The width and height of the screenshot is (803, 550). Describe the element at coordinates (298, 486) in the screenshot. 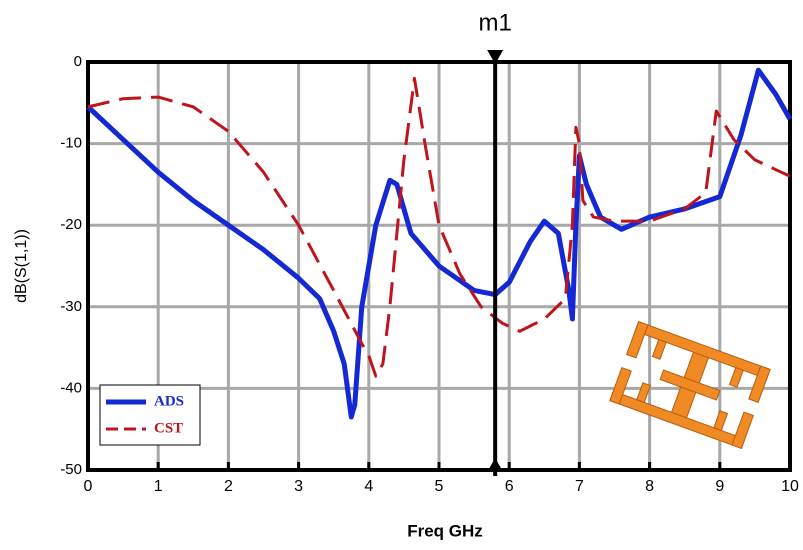

I see `x-tick-label: 3` at that location.